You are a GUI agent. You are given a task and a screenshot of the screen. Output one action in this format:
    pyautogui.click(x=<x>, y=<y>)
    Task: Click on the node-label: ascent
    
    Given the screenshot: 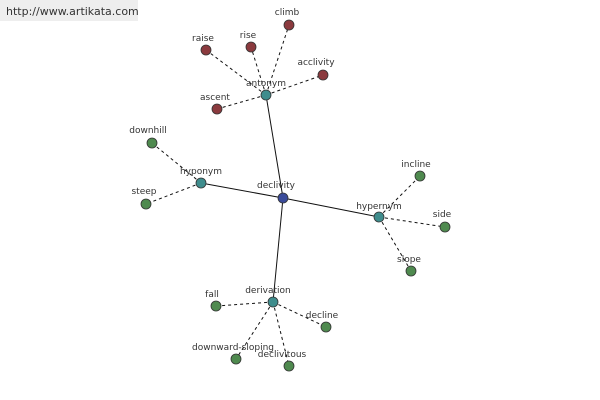 What is the action you would take?
    pyautogui.click(x=215, y=98)
    